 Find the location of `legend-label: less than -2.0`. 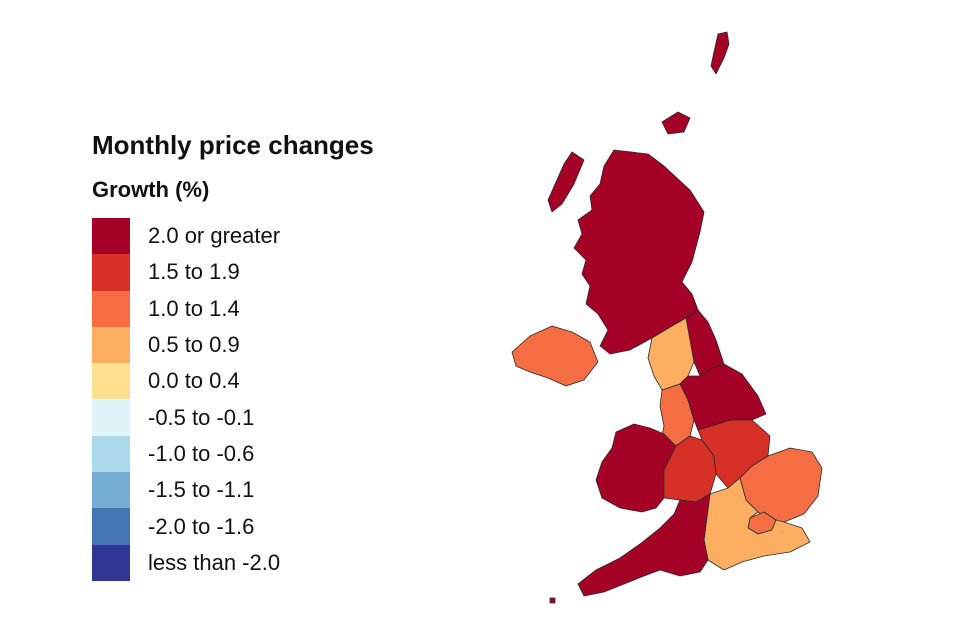

legend-label: less than -2.0 is located at coordinates (214, 562).